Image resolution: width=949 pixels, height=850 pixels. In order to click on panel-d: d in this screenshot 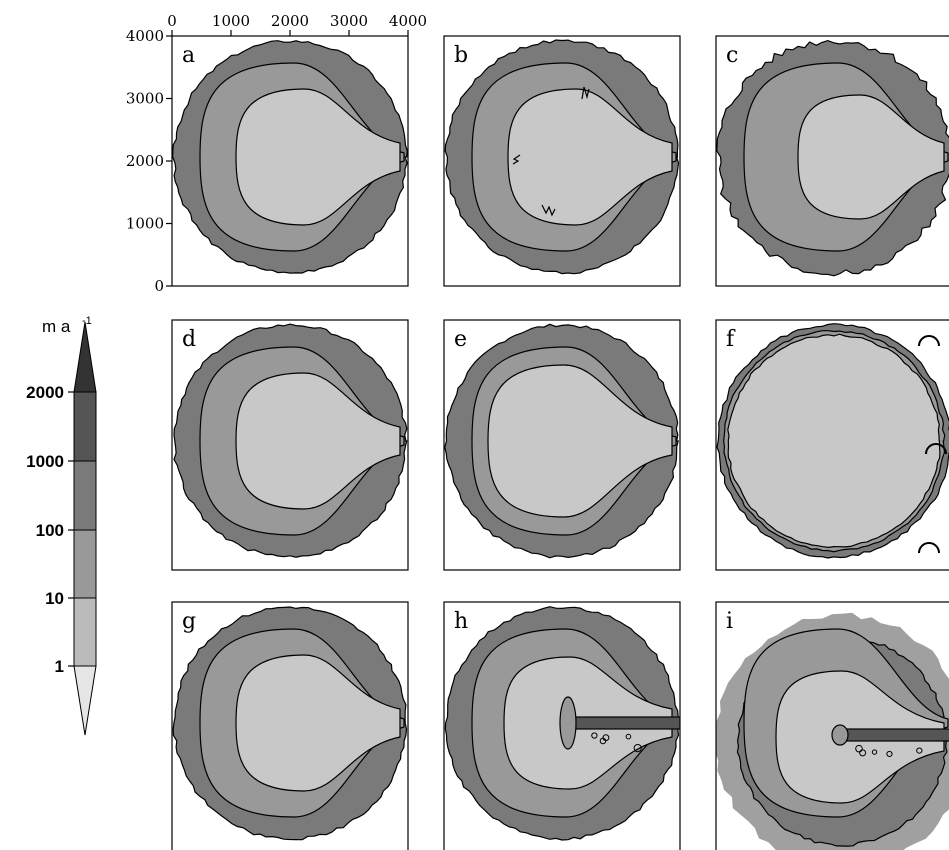, I will do `click(290, 445)`.